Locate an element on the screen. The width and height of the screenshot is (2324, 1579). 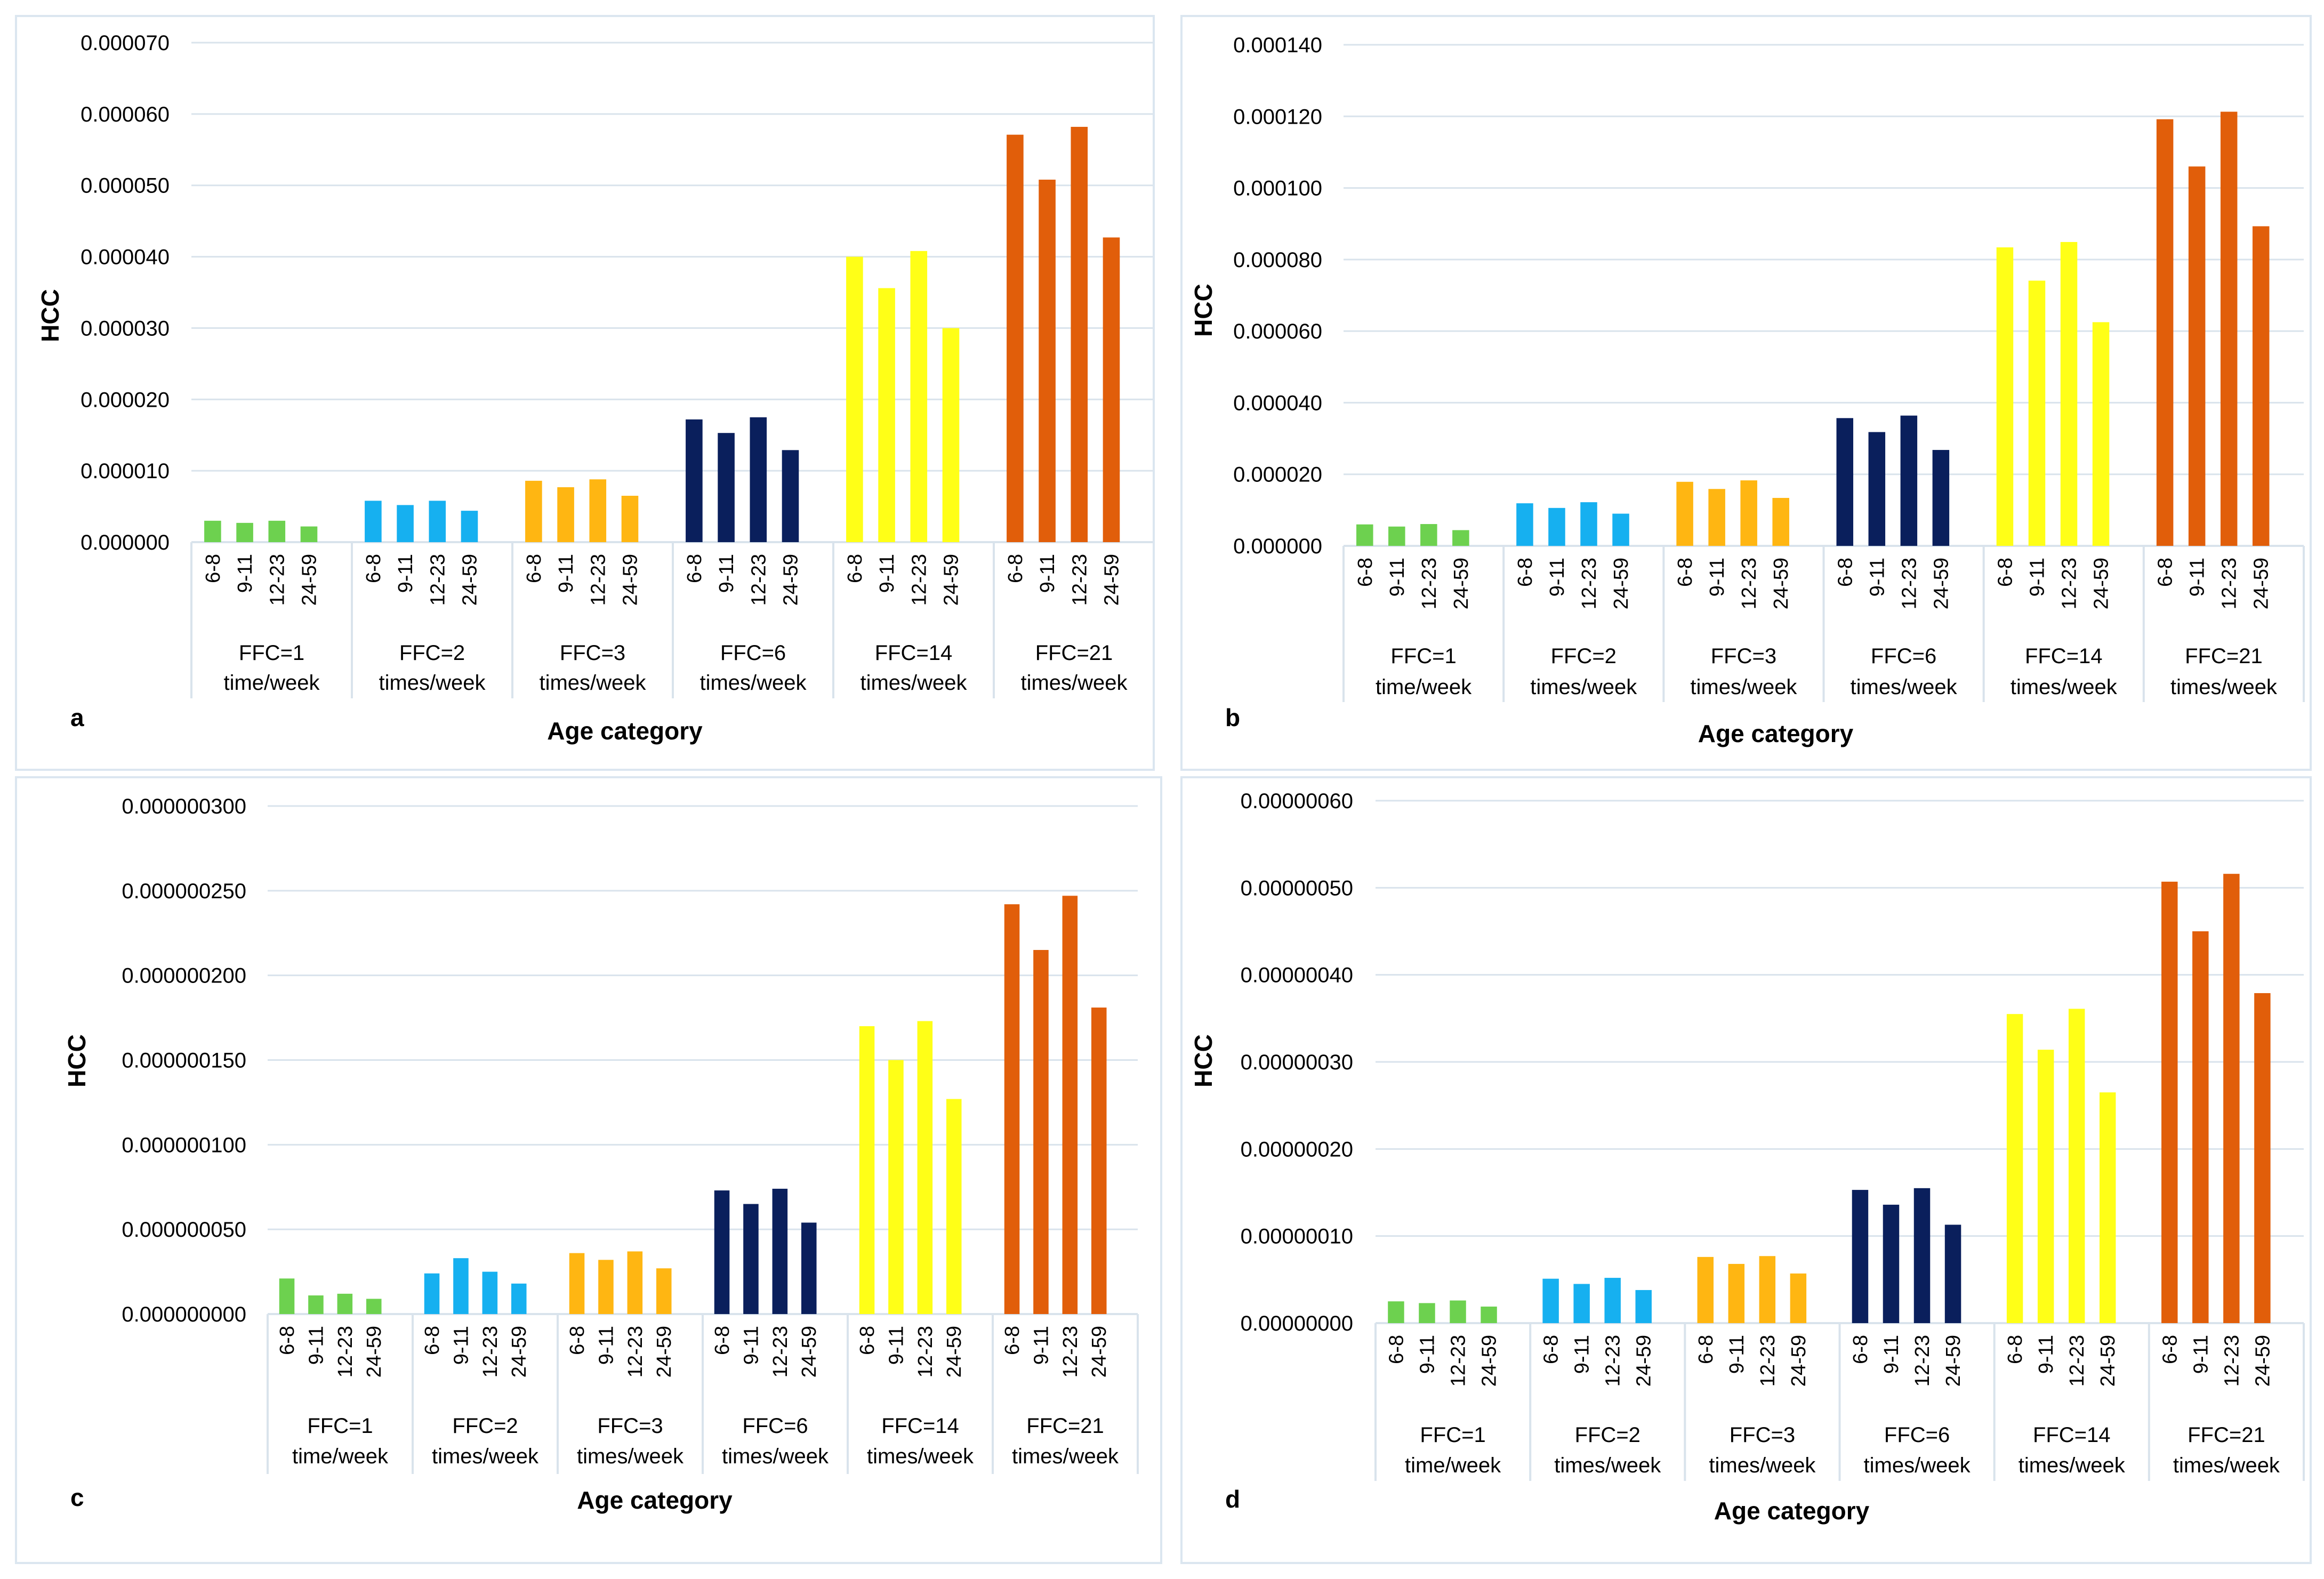
y-tick-label: 0.000120 is located at coordinates (1277, 116).